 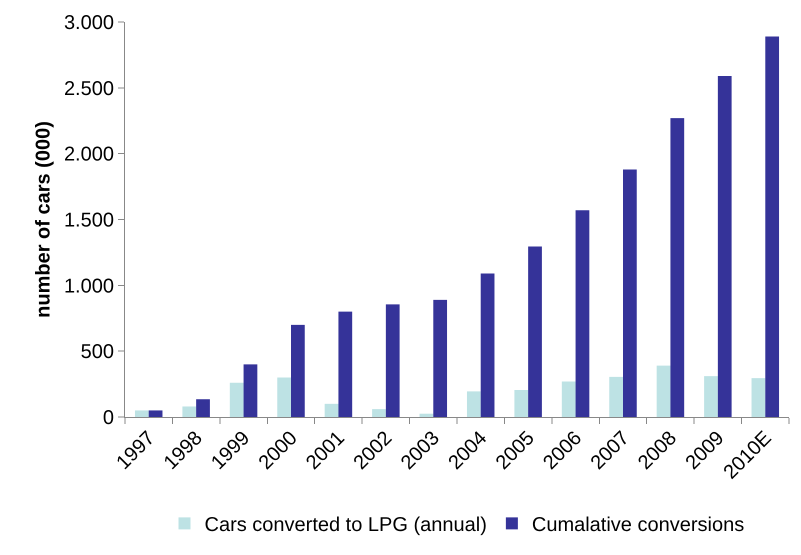 I want to click on legend-label: Cumalative conversions, so click(x=638, y=525).